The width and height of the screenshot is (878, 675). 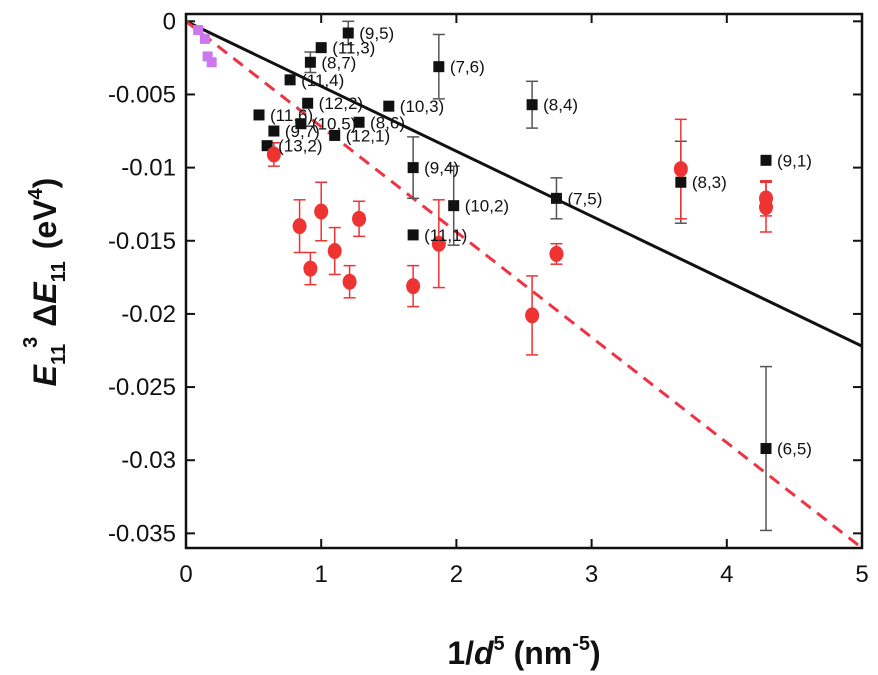 I want to click on x-tick-label: 2, so click(x=456, y=574).